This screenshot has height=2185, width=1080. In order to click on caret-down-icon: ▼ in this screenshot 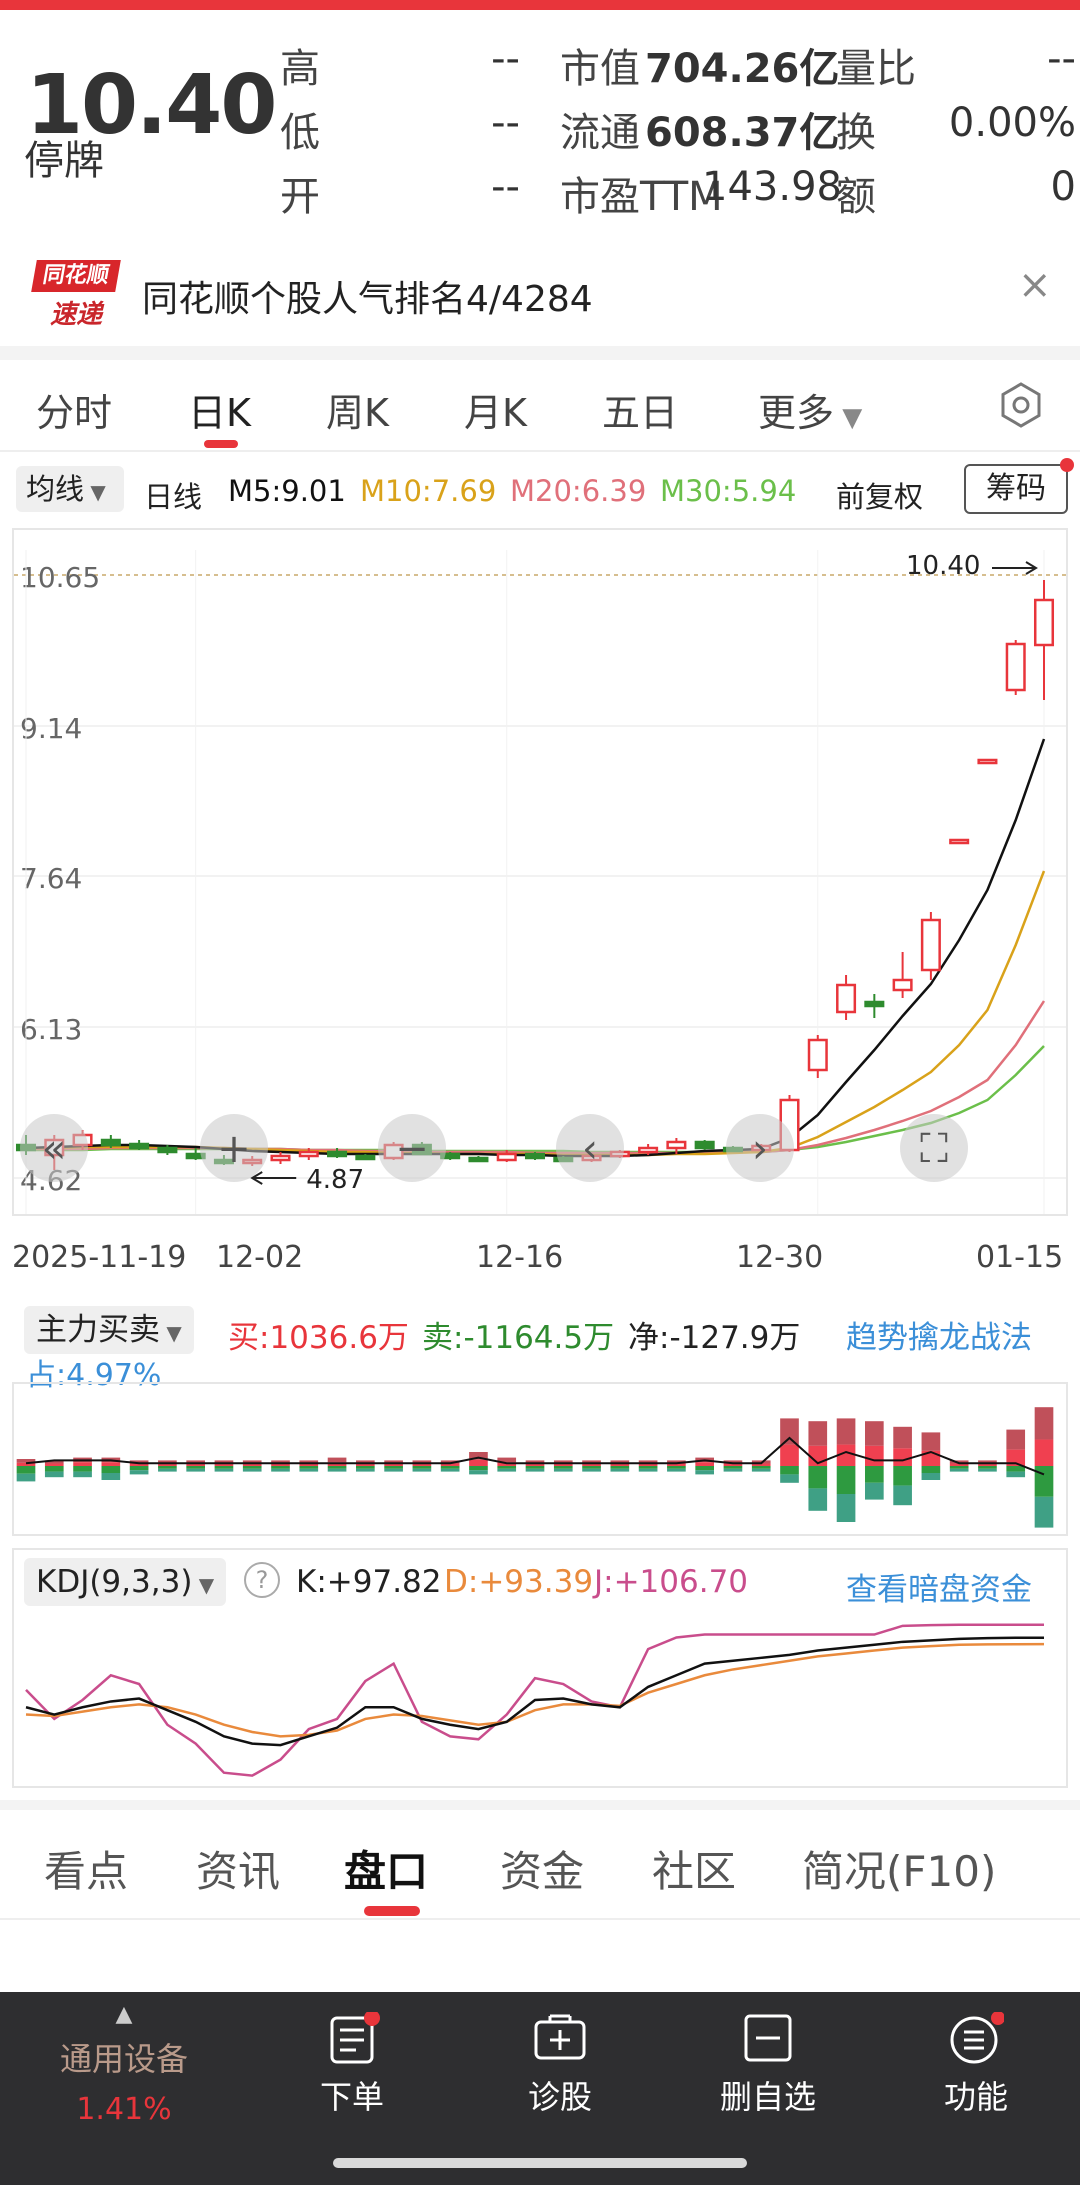, I will do `click(171, 1333)`.